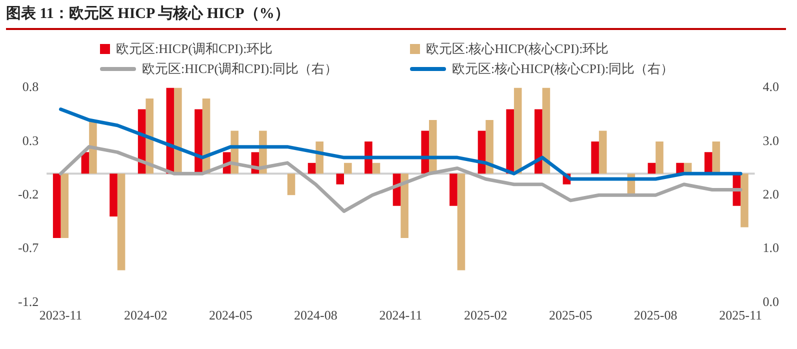 This screenshot has width=797, height=349. I want to click on legend-label: 欧元区:核心HICP(核心CPI):同比（右）, so click(563, 69).